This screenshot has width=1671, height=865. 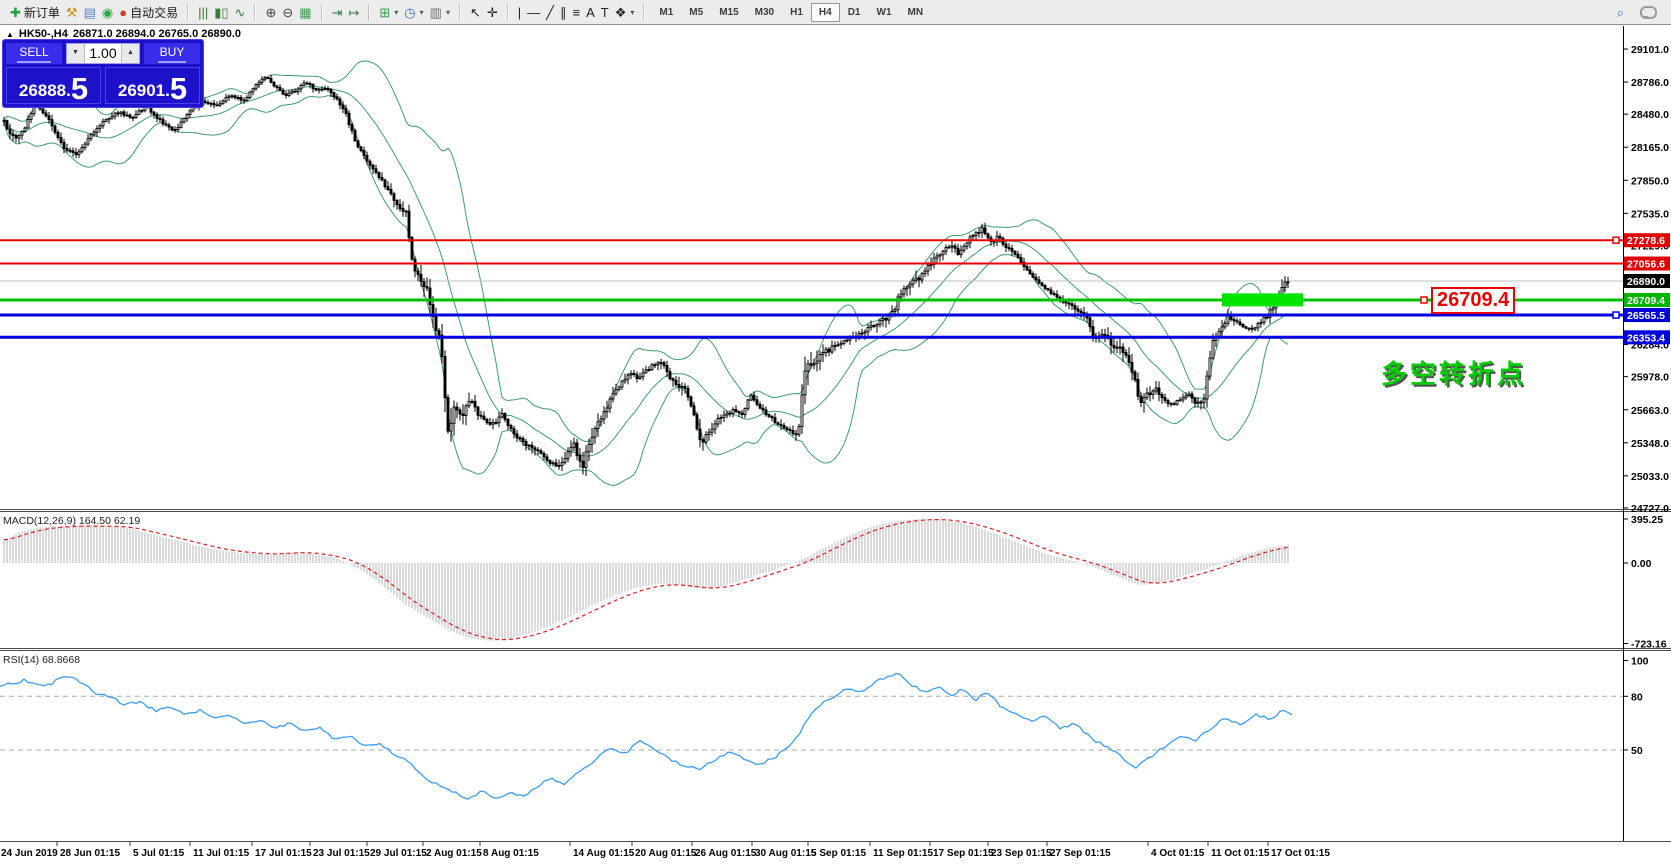 What do you see at coordinates (152, 85) in the screenshot?
I see `buy-price-display: 26901. 5` at bounding box center [152, 85].